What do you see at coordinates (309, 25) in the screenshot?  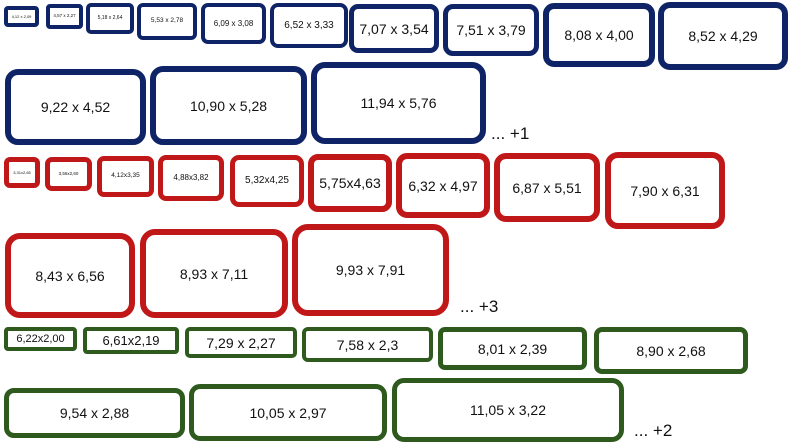 I see `blue-label-box: 6,52 x 3,33` at bounding box center [309, 25].